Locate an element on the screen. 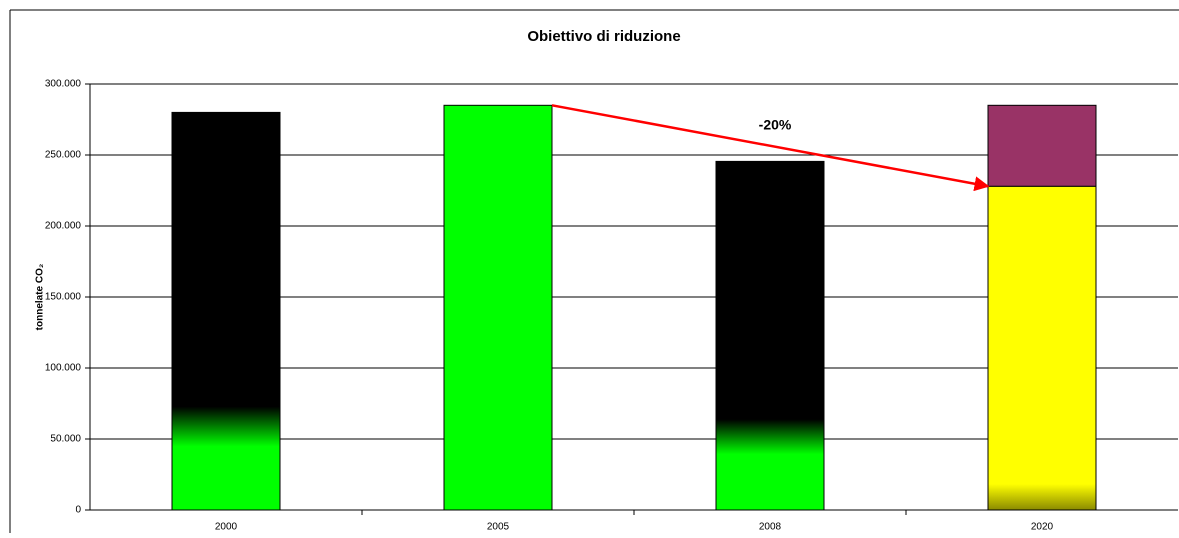  y-tick-label: 200.000 is located at coordinates (63, 226).